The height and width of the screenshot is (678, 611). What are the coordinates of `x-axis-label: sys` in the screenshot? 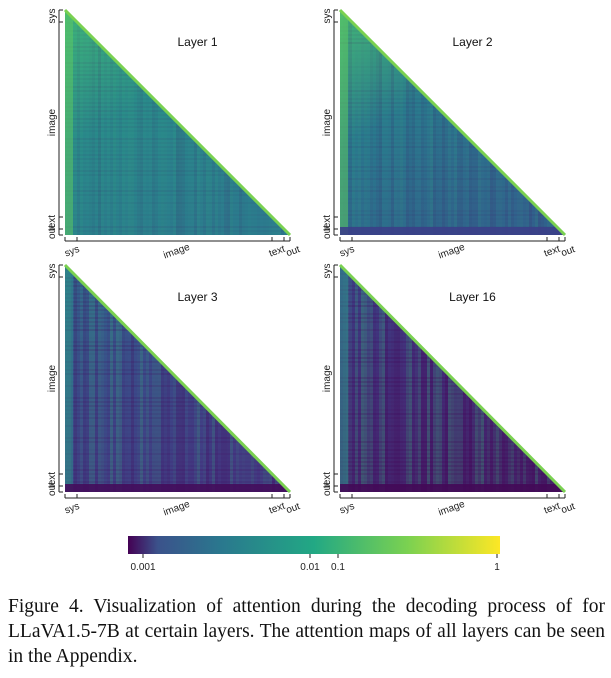 It's located at (72, 251).